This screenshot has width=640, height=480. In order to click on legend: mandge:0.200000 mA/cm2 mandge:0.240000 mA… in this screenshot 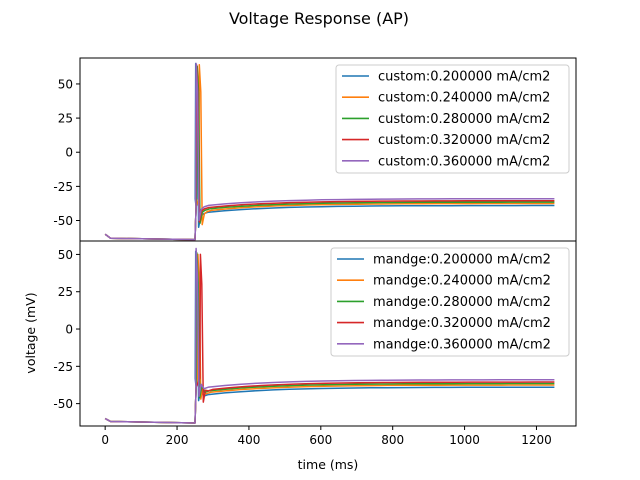, I will do `click(450, 302)`.